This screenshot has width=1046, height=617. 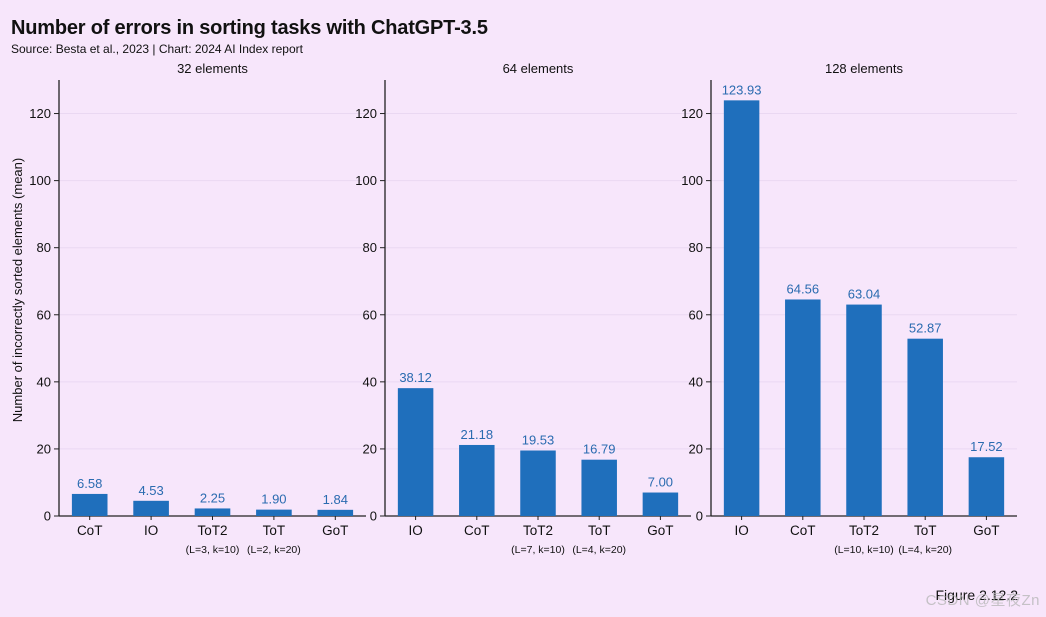 What do you see at coordinates (150, 490) in the screenshot?
I see `data-label: 4.53` at bounding box center [150, 490].